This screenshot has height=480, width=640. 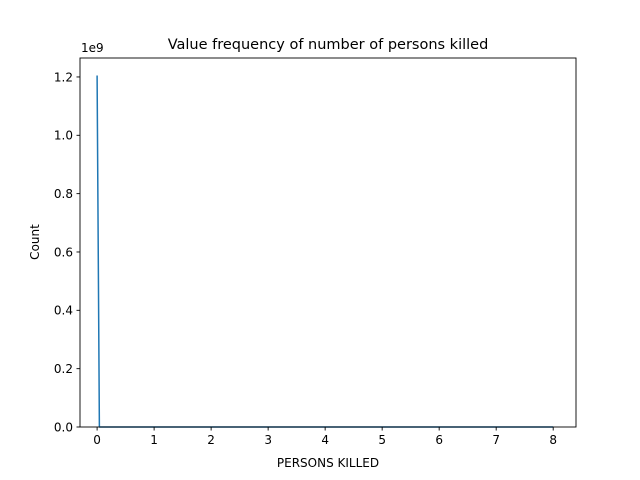 What do you see at coordinates (382, 440) in the screenshot?
I see `x-tick-label-5: 5` at bounding box center [382, 440].